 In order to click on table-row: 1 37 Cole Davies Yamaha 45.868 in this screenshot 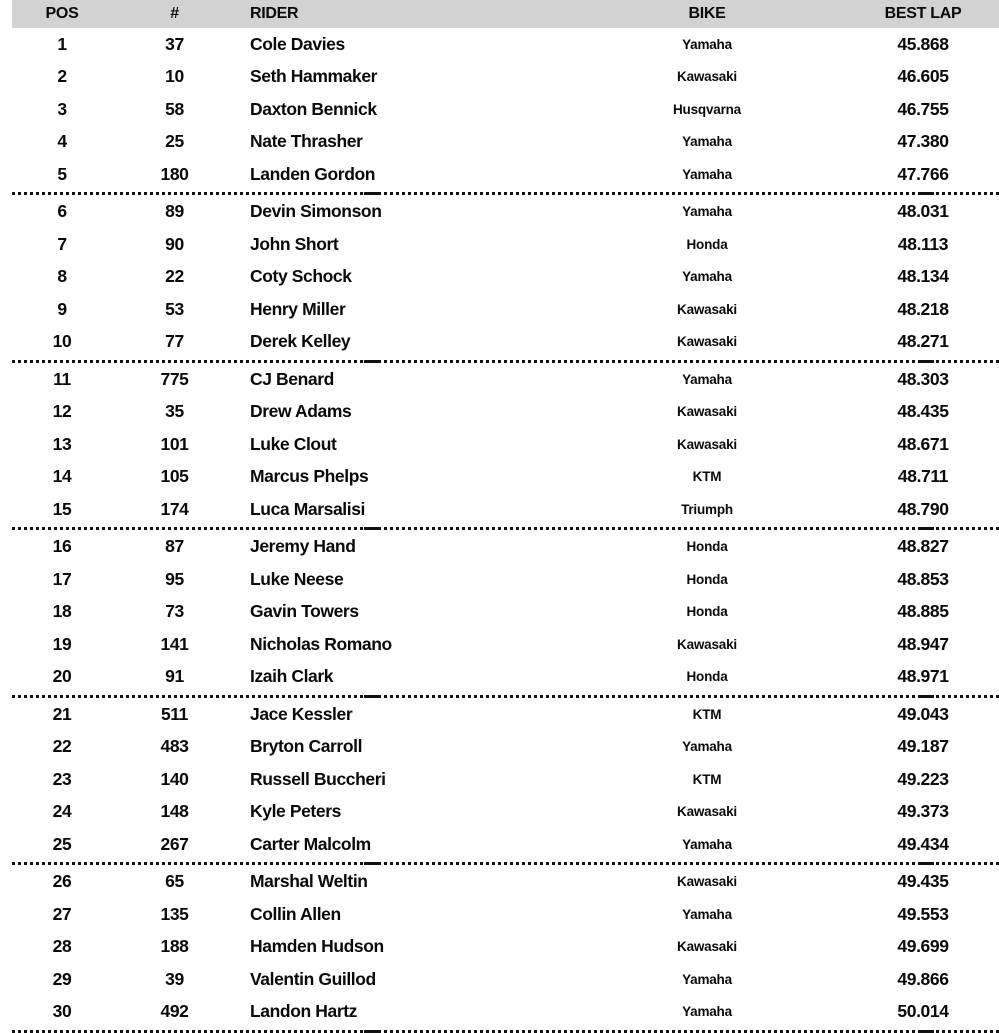, I will do `click(505, 44)`.